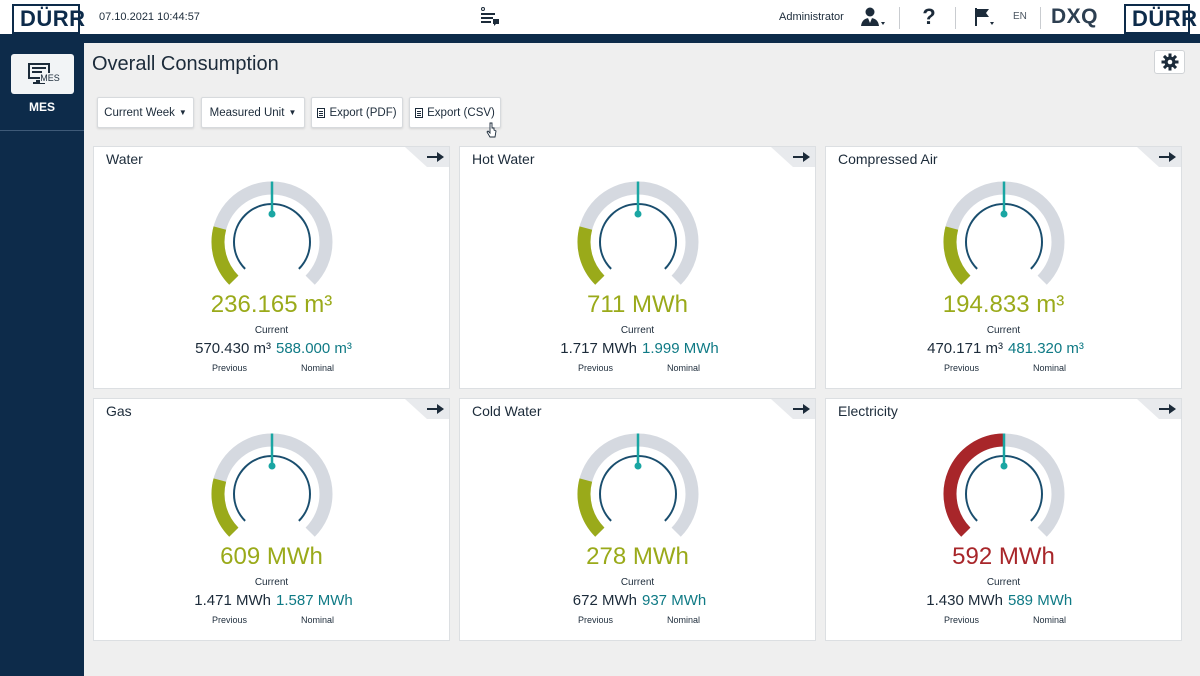 This screenshot has height=676, width=1200. What do you see at coordinates (271, 556) in the screenshot?
I see `current-value: 609 MWh` at bounding box center [271, 556].